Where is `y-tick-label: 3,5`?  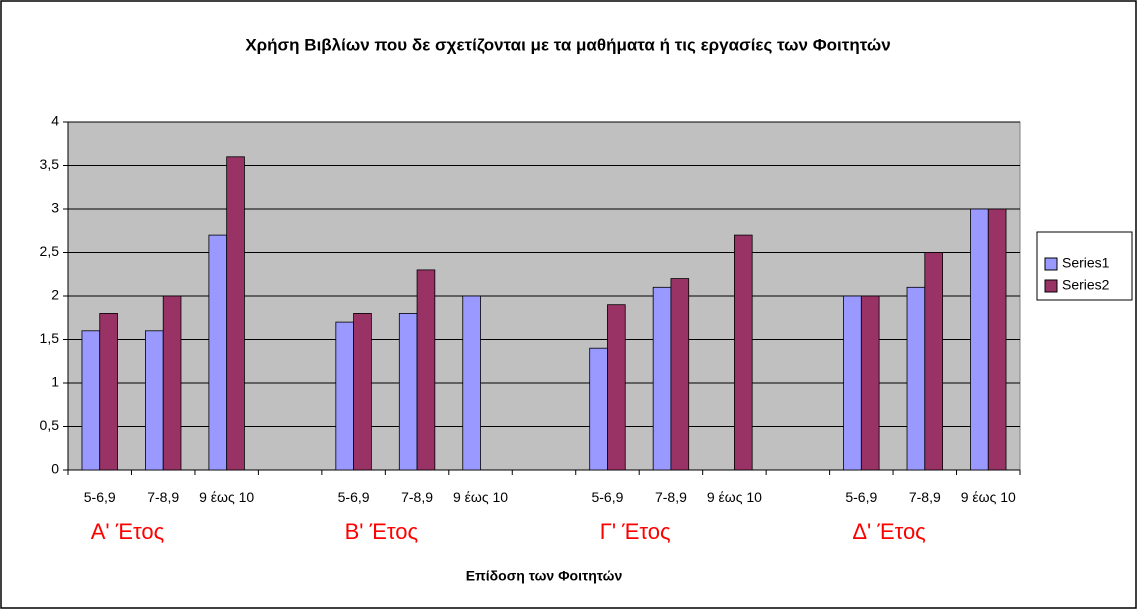
y-tick-label: 3,5 is located at coordinates (50, 164).